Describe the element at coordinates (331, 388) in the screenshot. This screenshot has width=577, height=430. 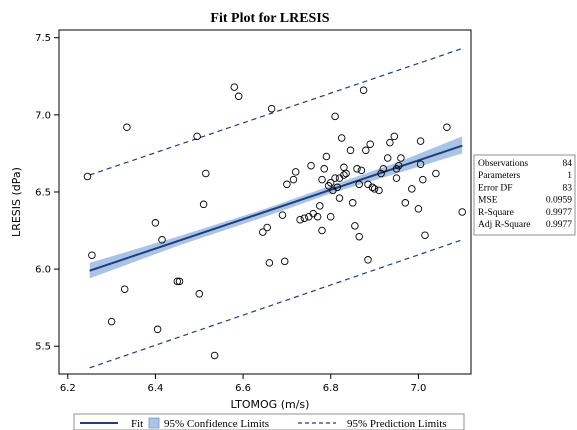
I see `x-tick-label: 6.8` at that location.